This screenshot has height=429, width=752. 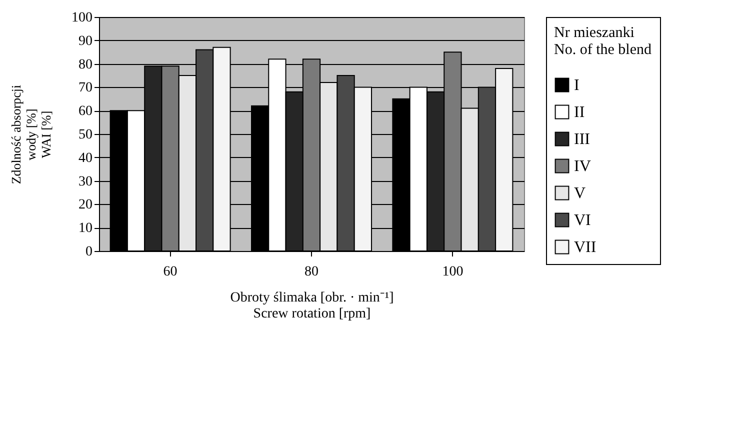 I want to click on y-tick-label: 50, so click(x=85, y=135).